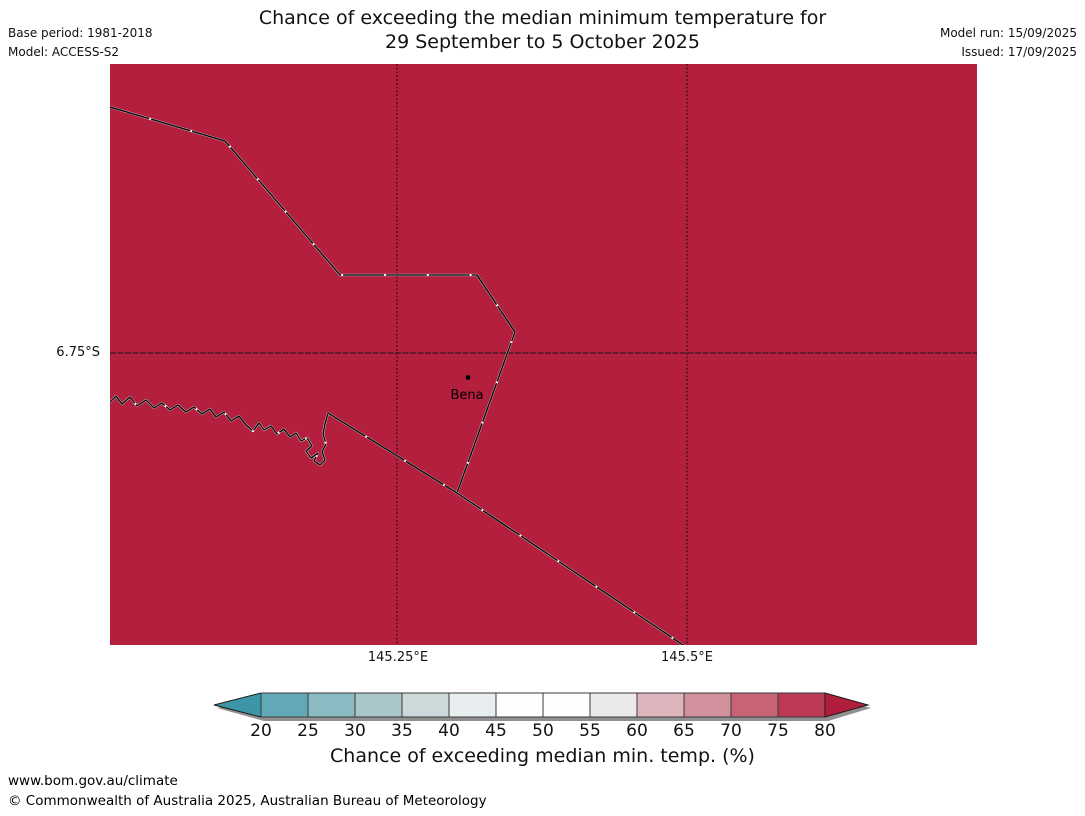 The width and height of the screenshot is (1085, 816). Describe the element at coordinates (687, 657) in the screenshot. I see `lon-tick-label-145-5: 145.5°E` at that location.